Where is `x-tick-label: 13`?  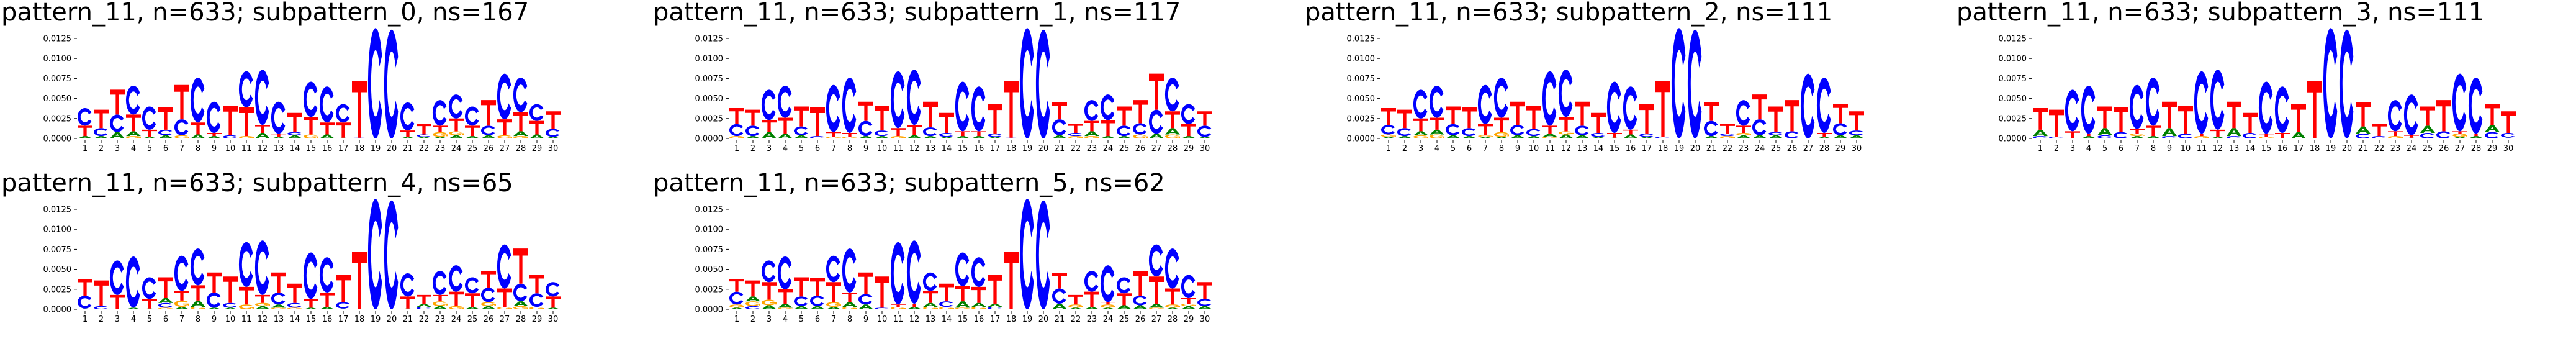
x-tick-label: 13 is located at coordinates (279, 319).